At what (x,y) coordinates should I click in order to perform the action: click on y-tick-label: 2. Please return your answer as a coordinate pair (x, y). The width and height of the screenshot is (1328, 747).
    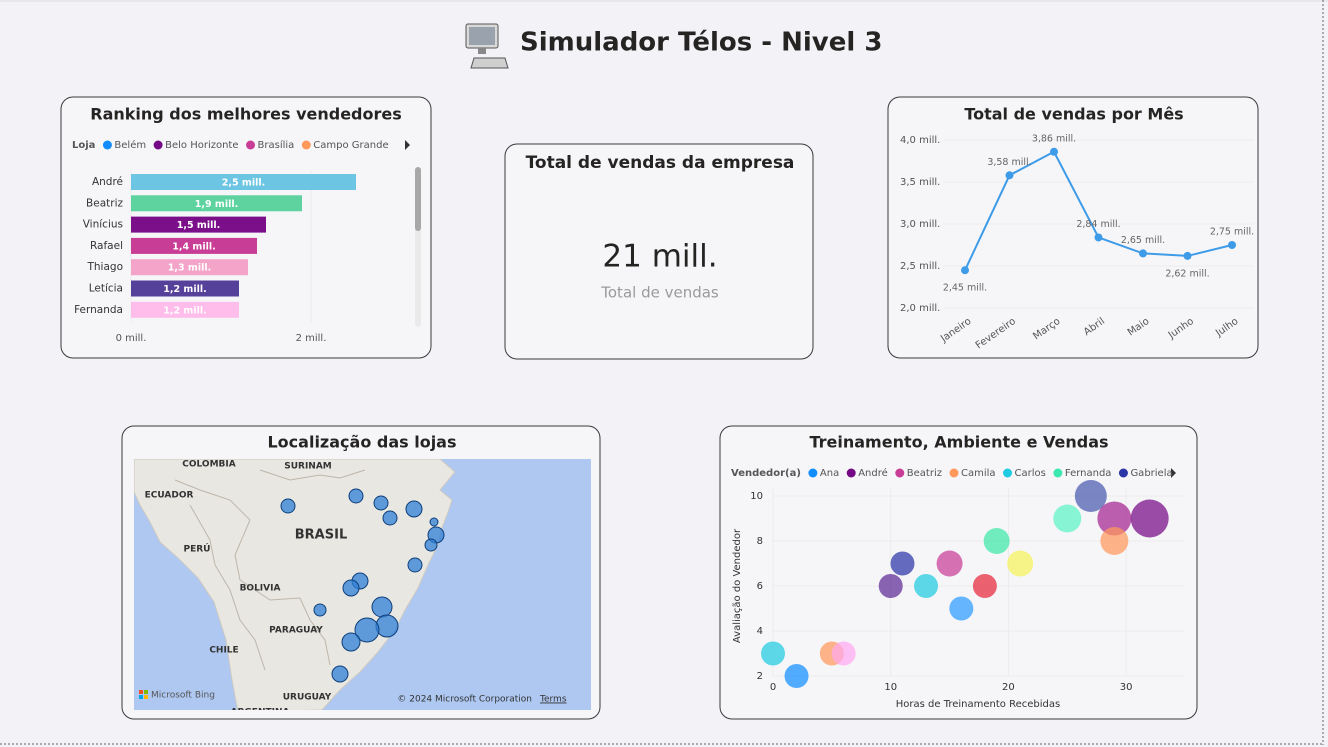
    Looking at the image, I should click on (760, 676).